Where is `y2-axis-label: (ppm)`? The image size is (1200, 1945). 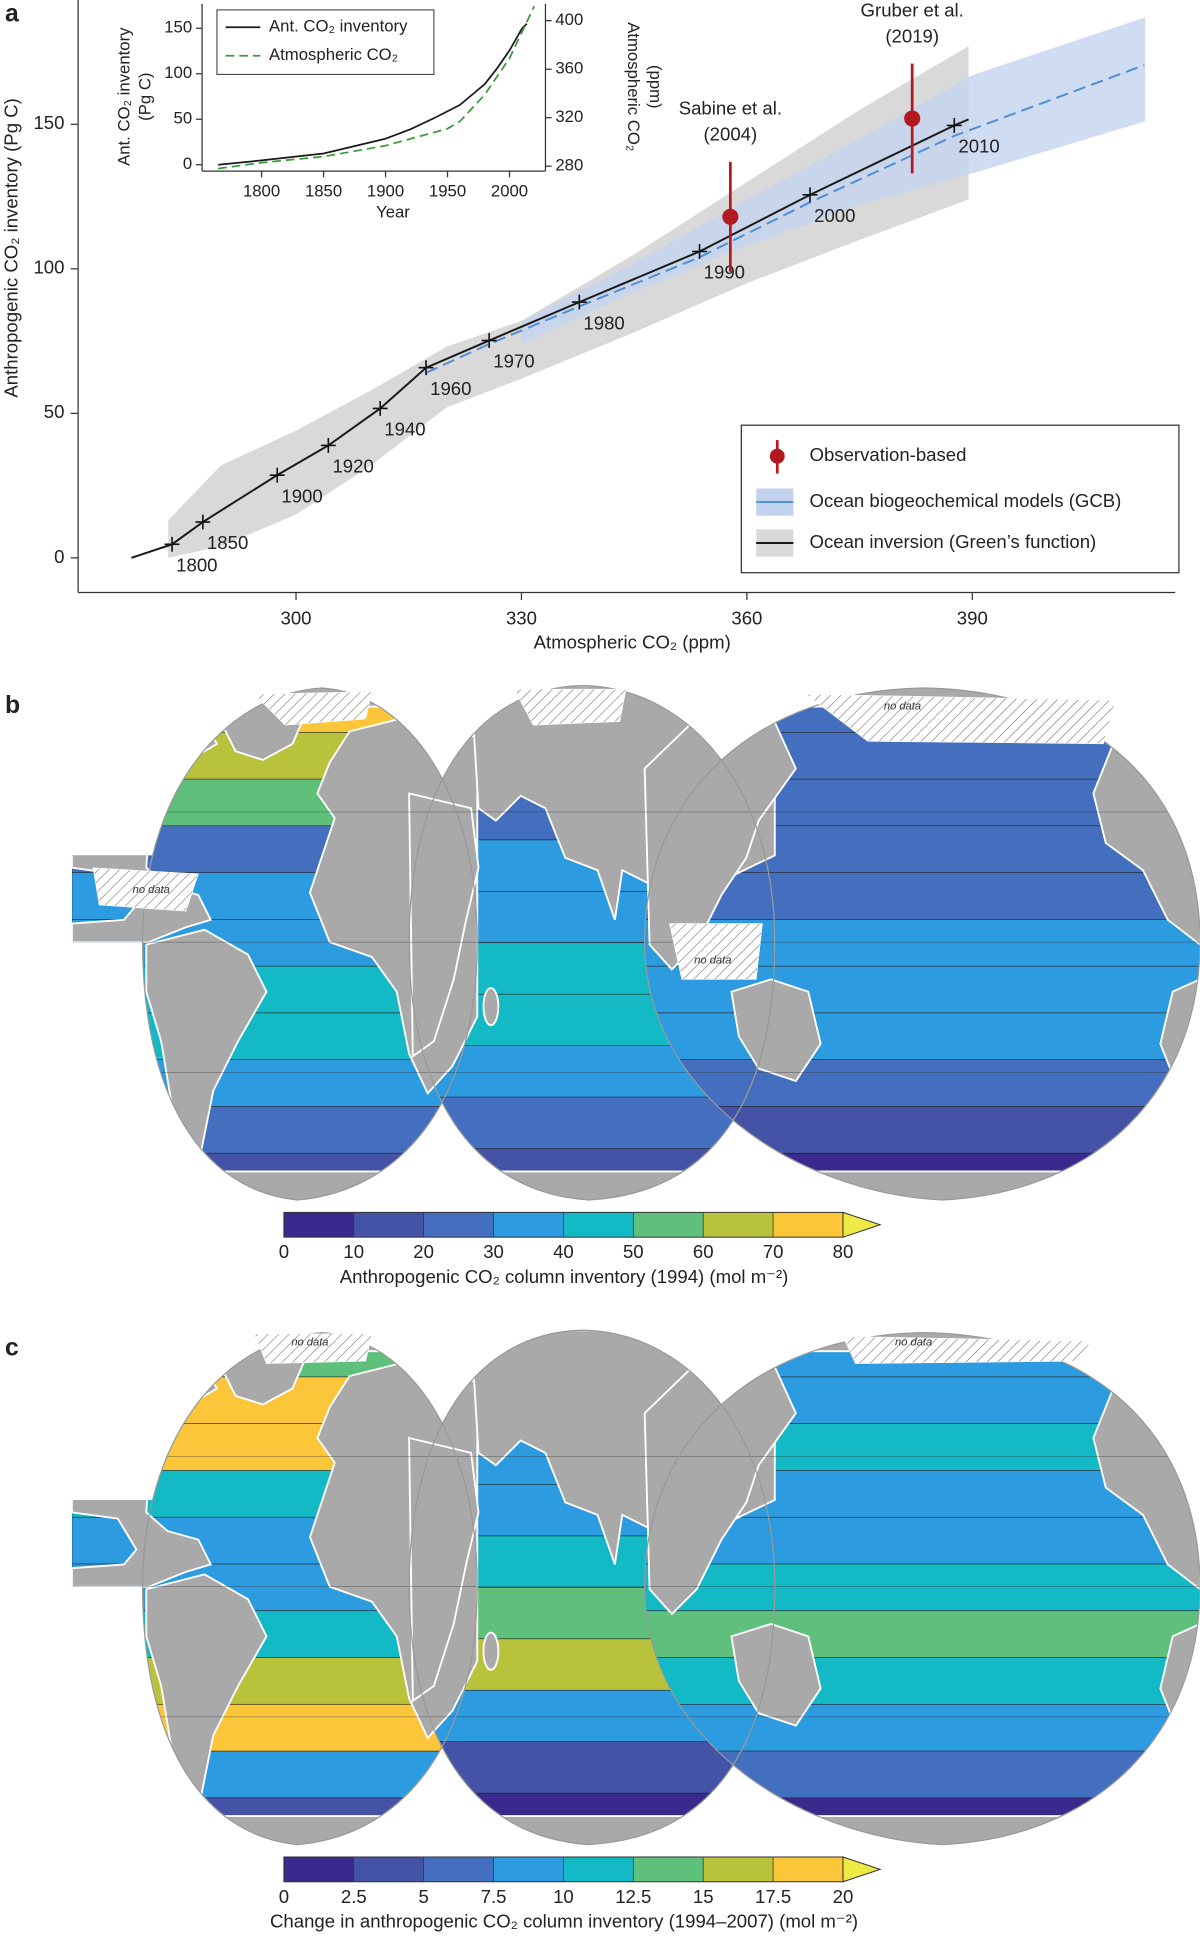 y2-axis-label: (ppm) is located at coordinates (655, 87).